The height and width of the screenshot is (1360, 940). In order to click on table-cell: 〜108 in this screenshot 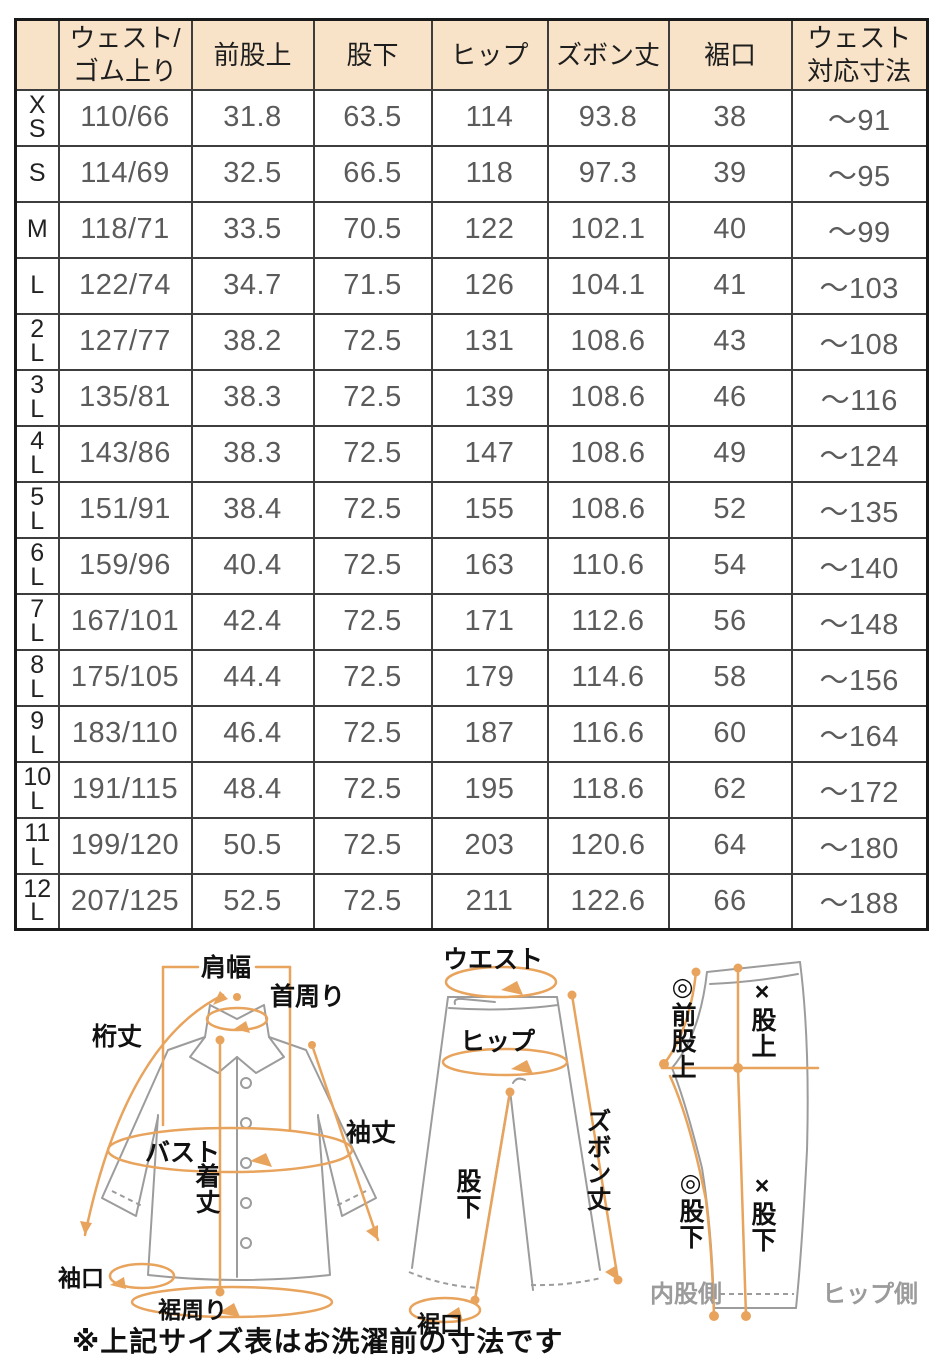, I will do `click(859, 341)`.